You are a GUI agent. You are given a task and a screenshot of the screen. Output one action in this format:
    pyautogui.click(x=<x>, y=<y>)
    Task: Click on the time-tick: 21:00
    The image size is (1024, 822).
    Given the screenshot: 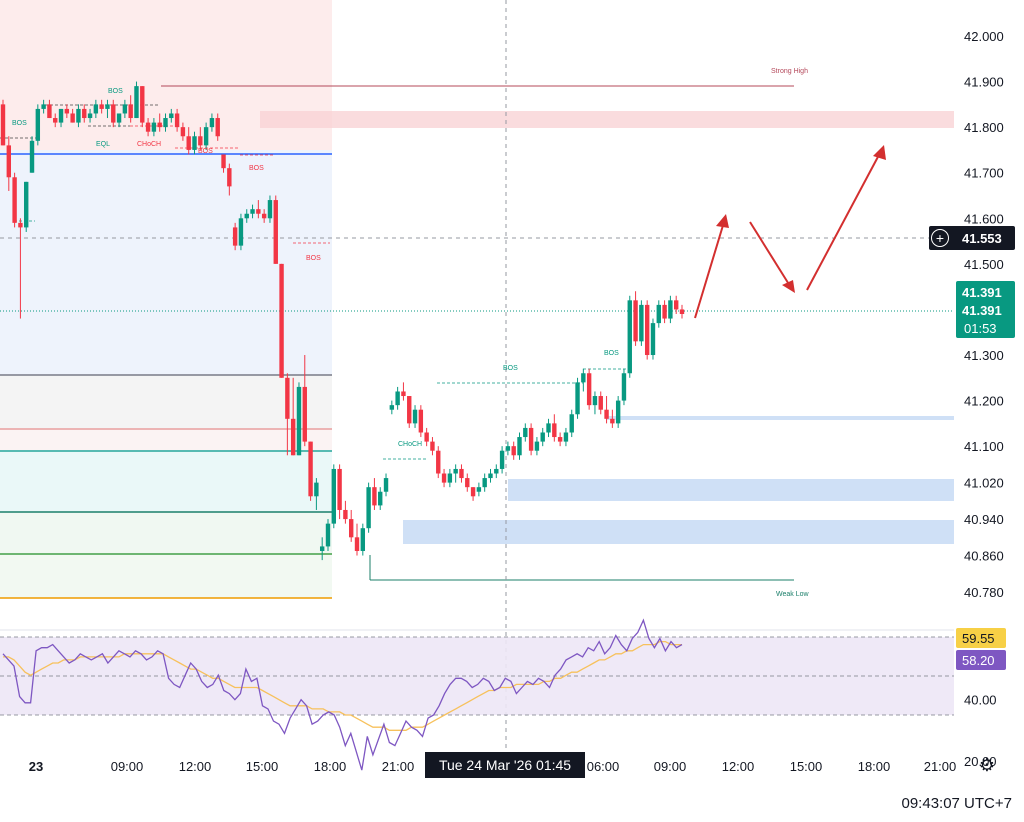 What is the action you would take?
    pyautogui.click(x=398, y=766)
    